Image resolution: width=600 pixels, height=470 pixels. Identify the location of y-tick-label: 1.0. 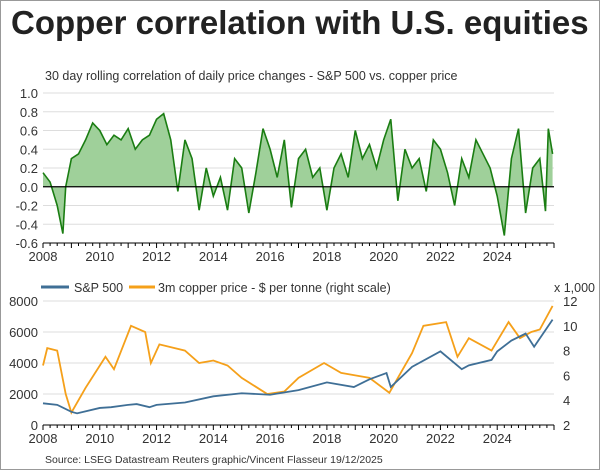
(29, 93).